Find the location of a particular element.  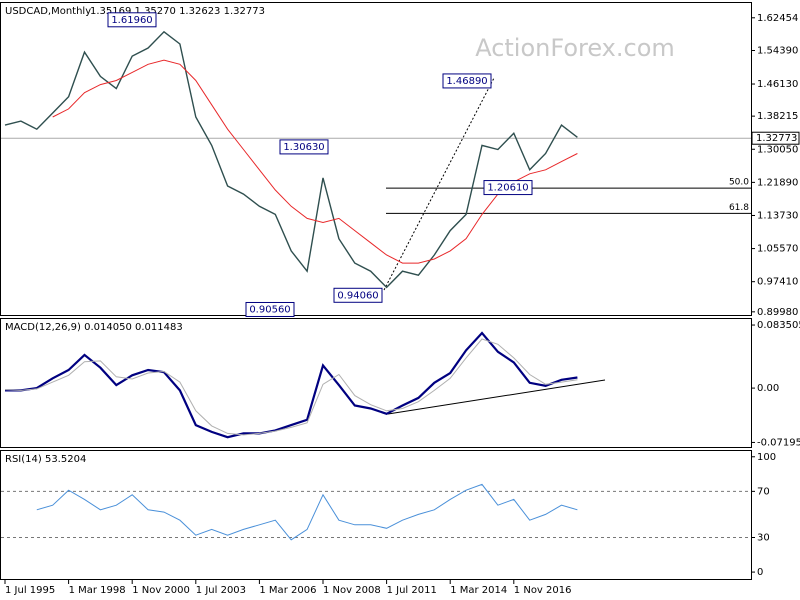

watermark: ActionForex.com is located at coordinates (575, 48).